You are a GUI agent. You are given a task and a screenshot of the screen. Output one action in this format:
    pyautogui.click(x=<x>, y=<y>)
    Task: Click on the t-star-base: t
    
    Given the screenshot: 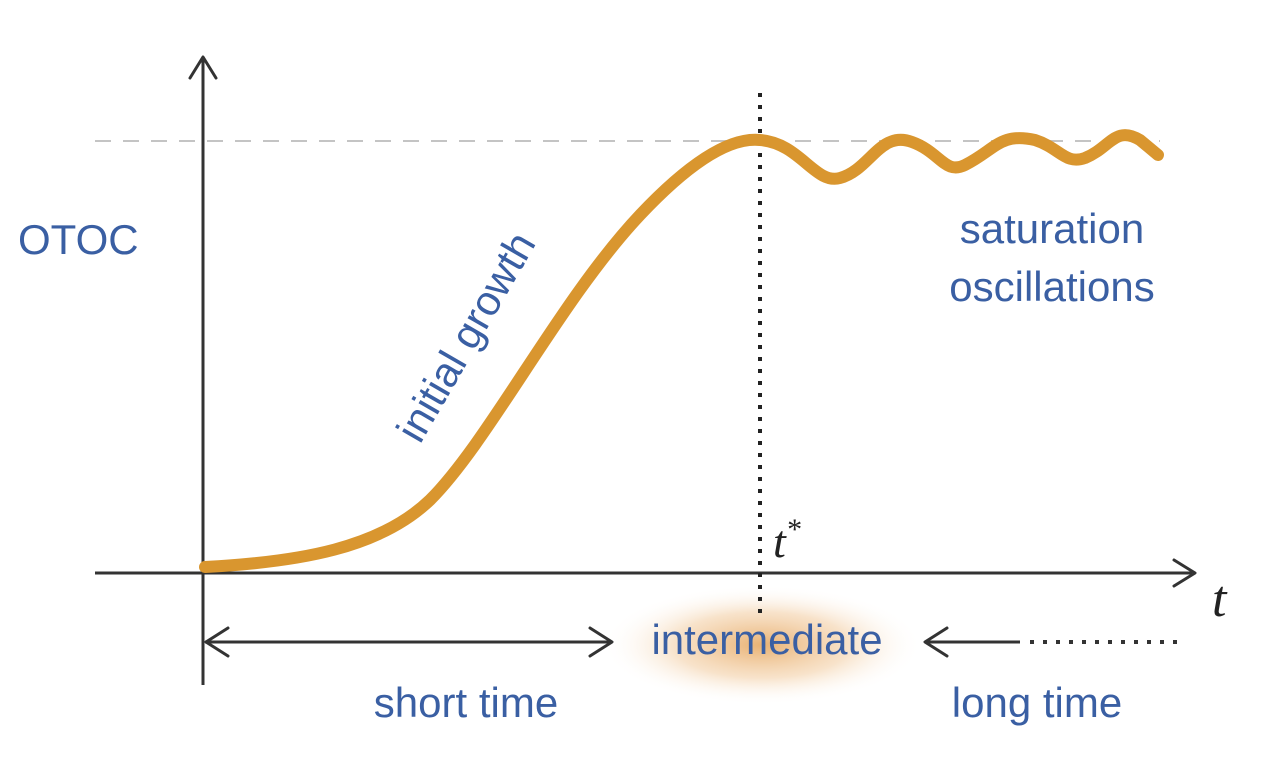 What is the action you would take?
    pyautogui.click(x=780, y=541)
    